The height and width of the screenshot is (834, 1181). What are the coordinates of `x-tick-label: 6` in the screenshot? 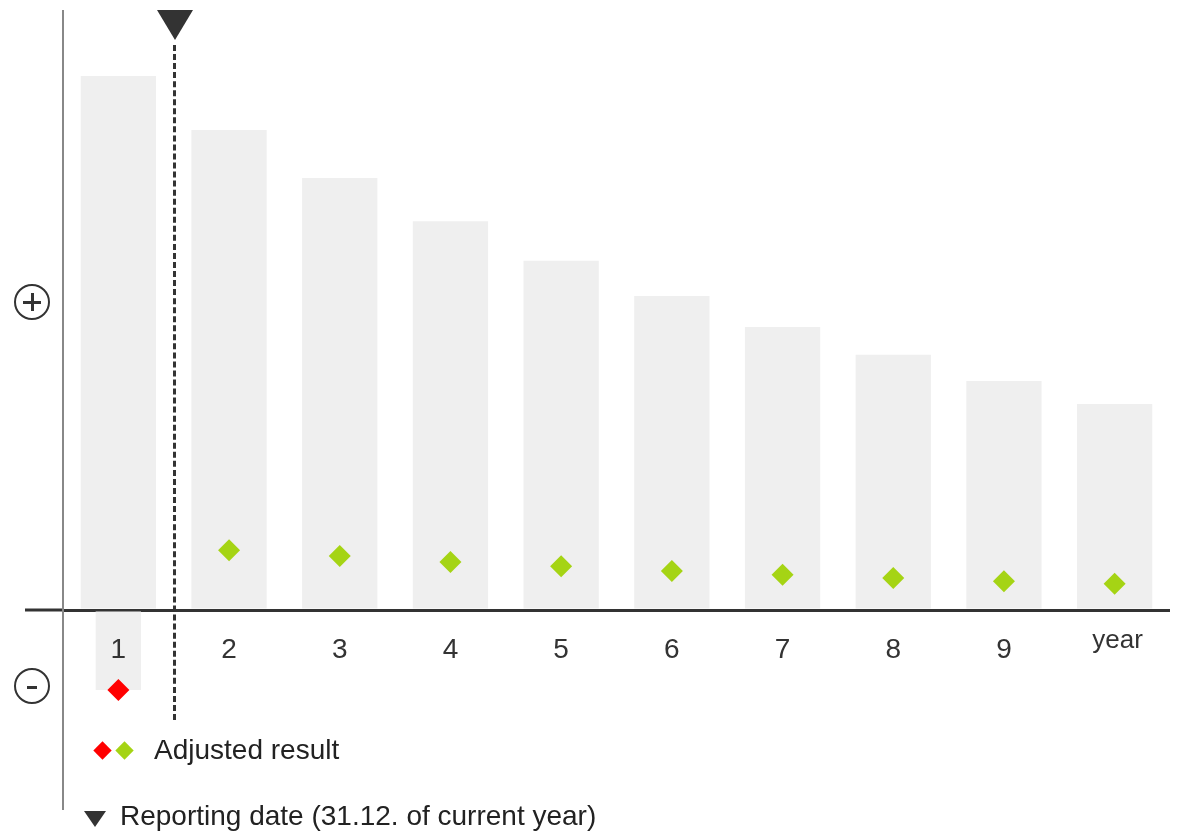 It's located at (672, 648).